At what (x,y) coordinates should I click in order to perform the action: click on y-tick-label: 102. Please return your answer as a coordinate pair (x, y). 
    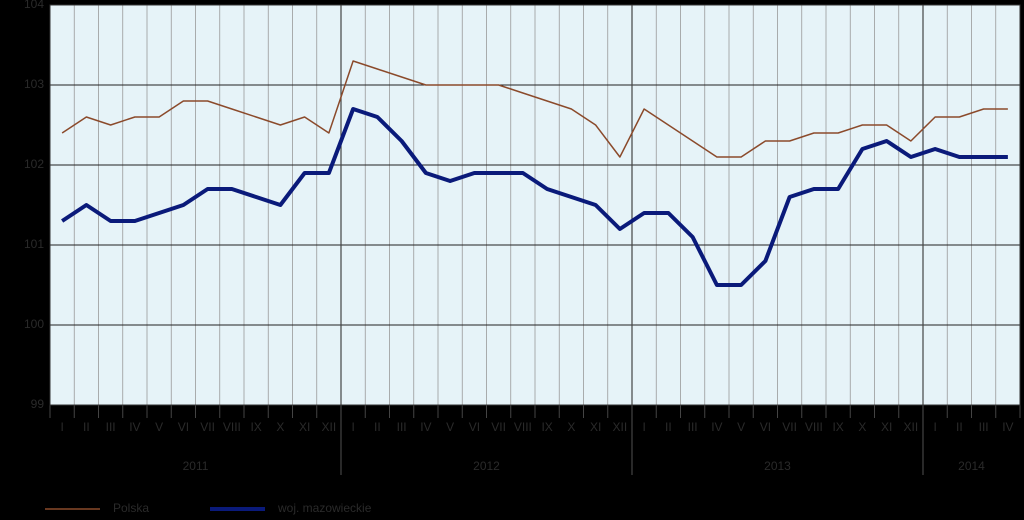
    Looking at the image, I should click on (34, 164).